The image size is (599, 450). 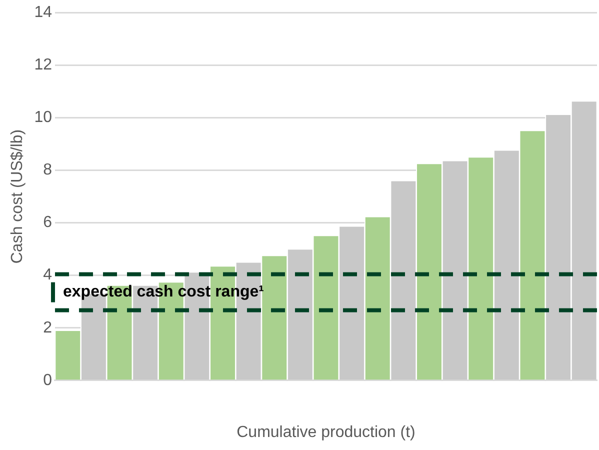 What do you see at coordinates (17, 196) in the screenshot?
I see `y-axis-title: Cash cost (US$/lb)` at bounding box center [17, 196].